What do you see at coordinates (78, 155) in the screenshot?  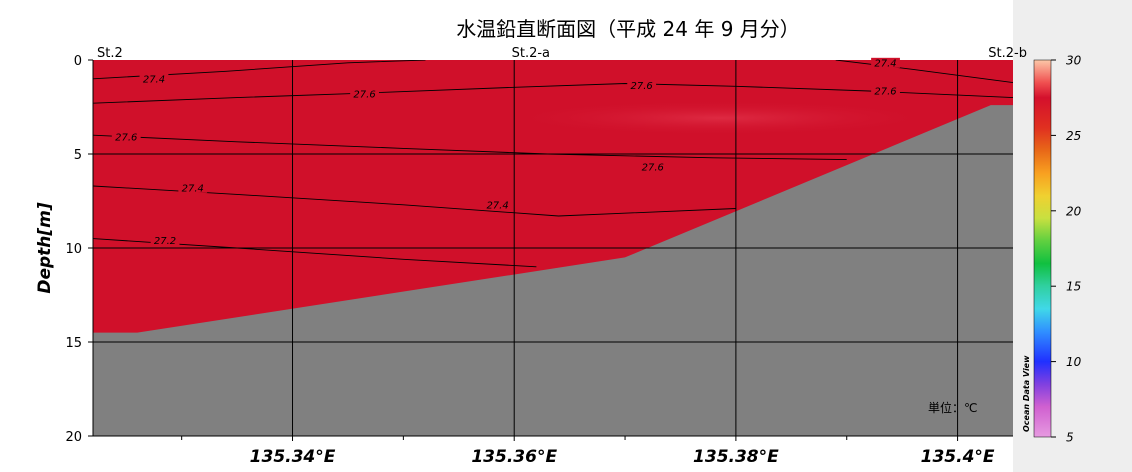 I see `y-tick-label: 5` at bounding box center [78, 155].